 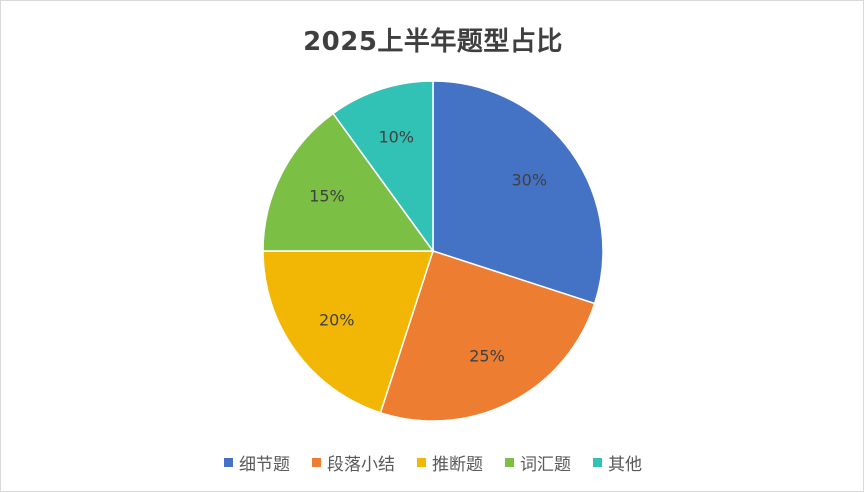 I want to click on chart-legend: 细节题 段落小结 推断题 词汇题 其他, so click(x=432, y=462).